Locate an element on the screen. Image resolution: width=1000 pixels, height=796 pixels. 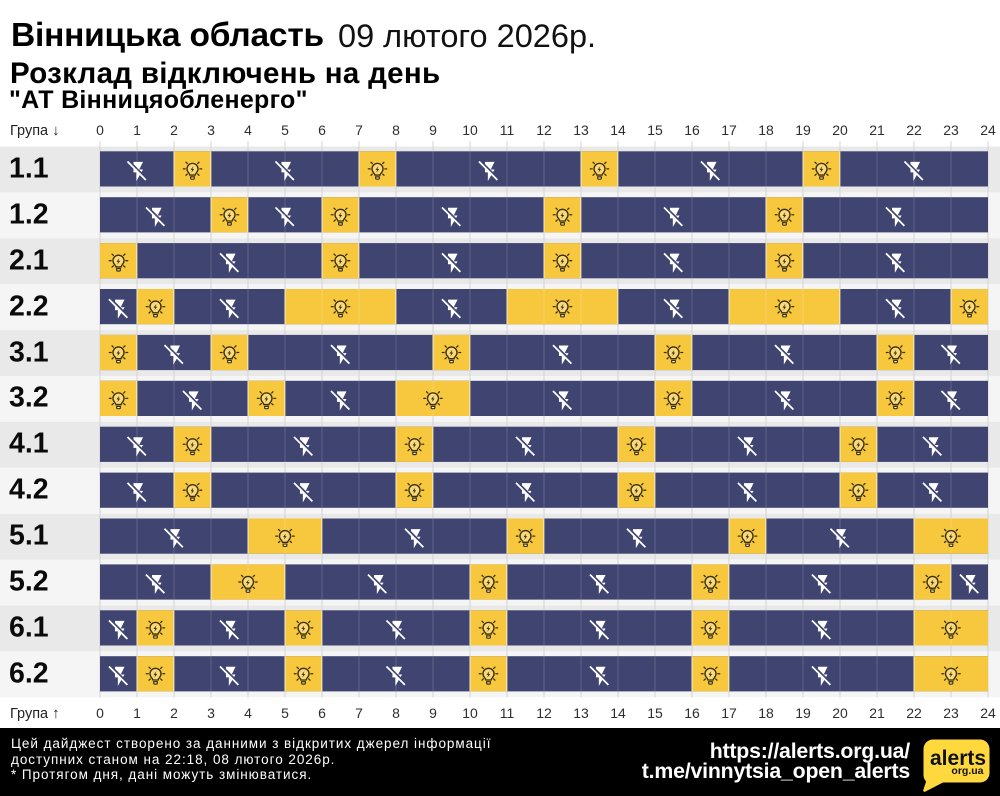
svg-text: alerts is located at coordinates (958, 758).